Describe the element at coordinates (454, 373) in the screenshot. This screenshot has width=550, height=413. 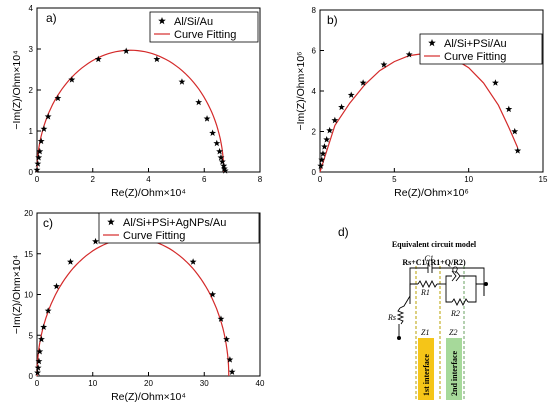
I see `interface-2-label: 2nd interface` at that location.